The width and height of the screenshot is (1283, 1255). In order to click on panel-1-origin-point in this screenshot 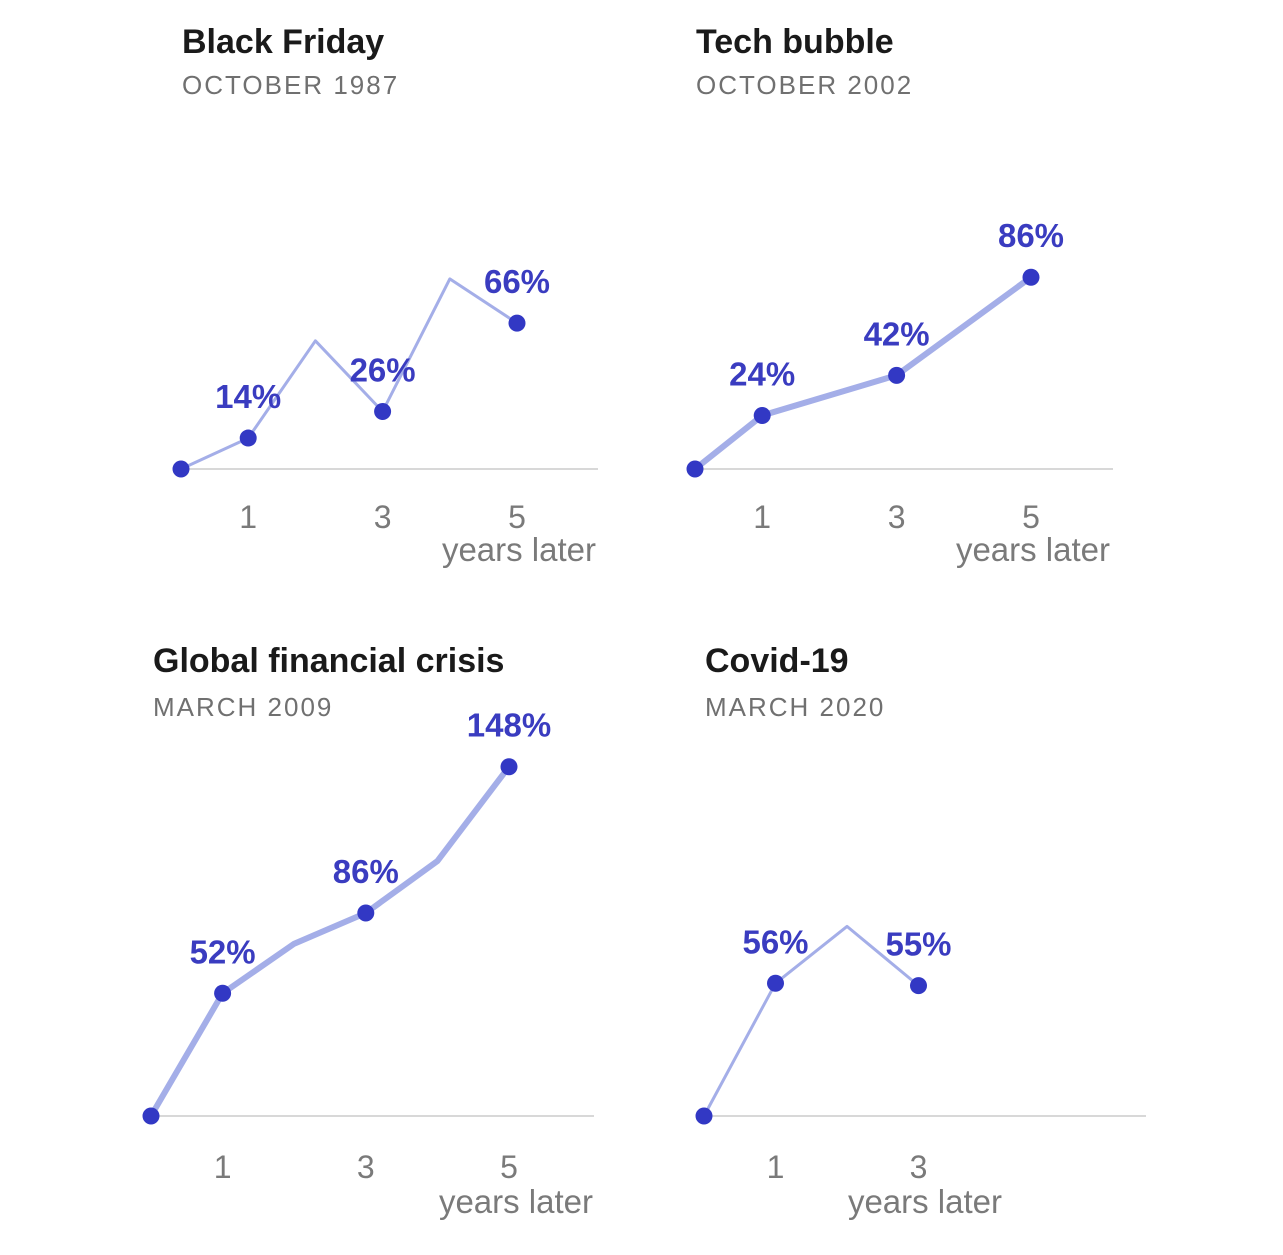, I will do `click(181, 469)`.